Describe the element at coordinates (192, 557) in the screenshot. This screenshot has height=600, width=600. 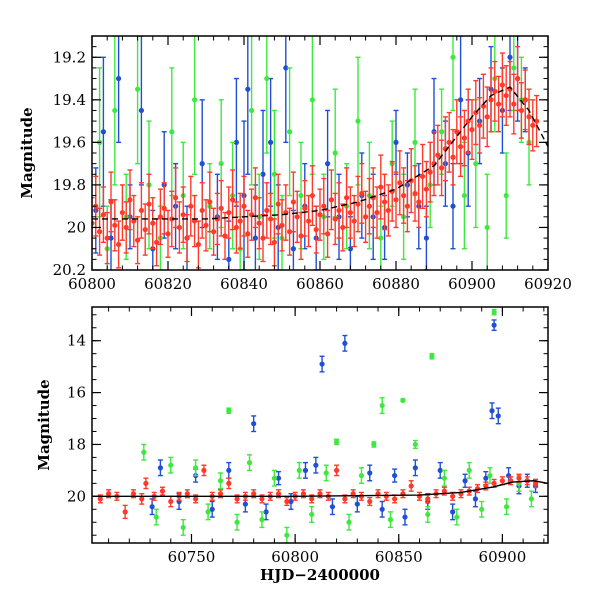
I see `bottom-x-tick-label: 60750` at that location.